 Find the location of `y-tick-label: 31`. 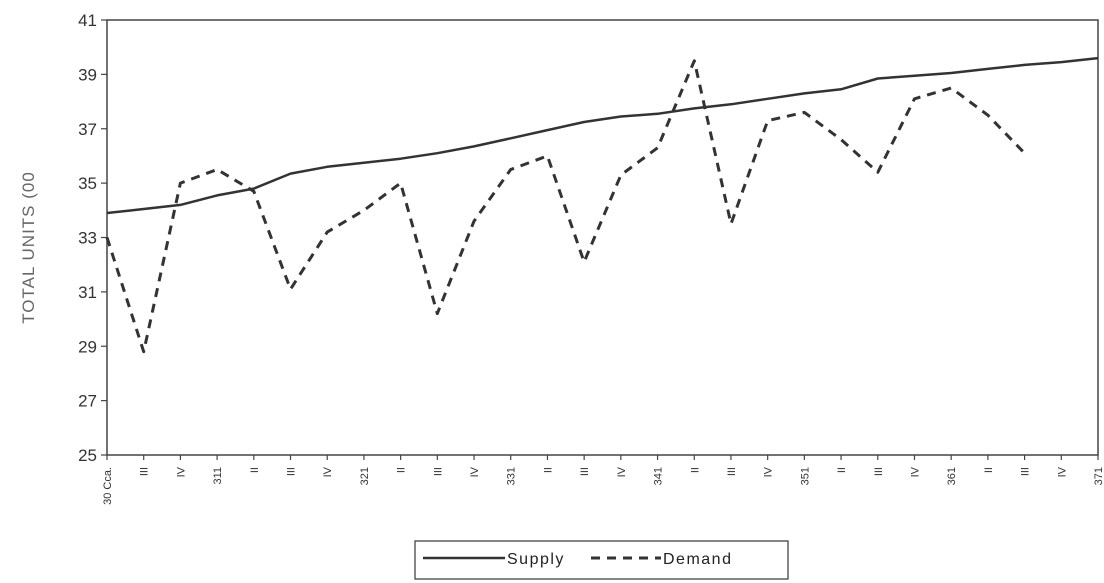

y-tick-label: 31 is located at coordinates (87, 292).